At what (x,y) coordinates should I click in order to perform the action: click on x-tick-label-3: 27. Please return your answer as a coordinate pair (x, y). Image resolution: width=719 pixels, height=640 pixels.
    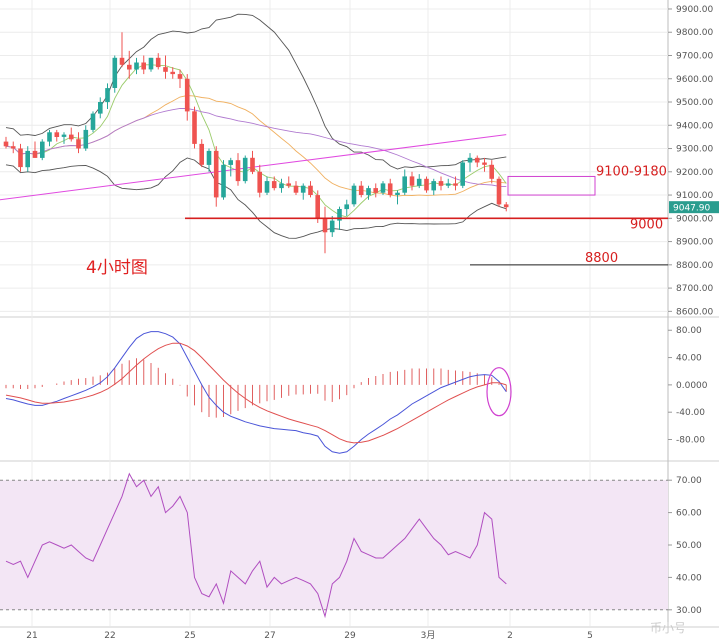
    Looking at the image, I should click on (269, 635).